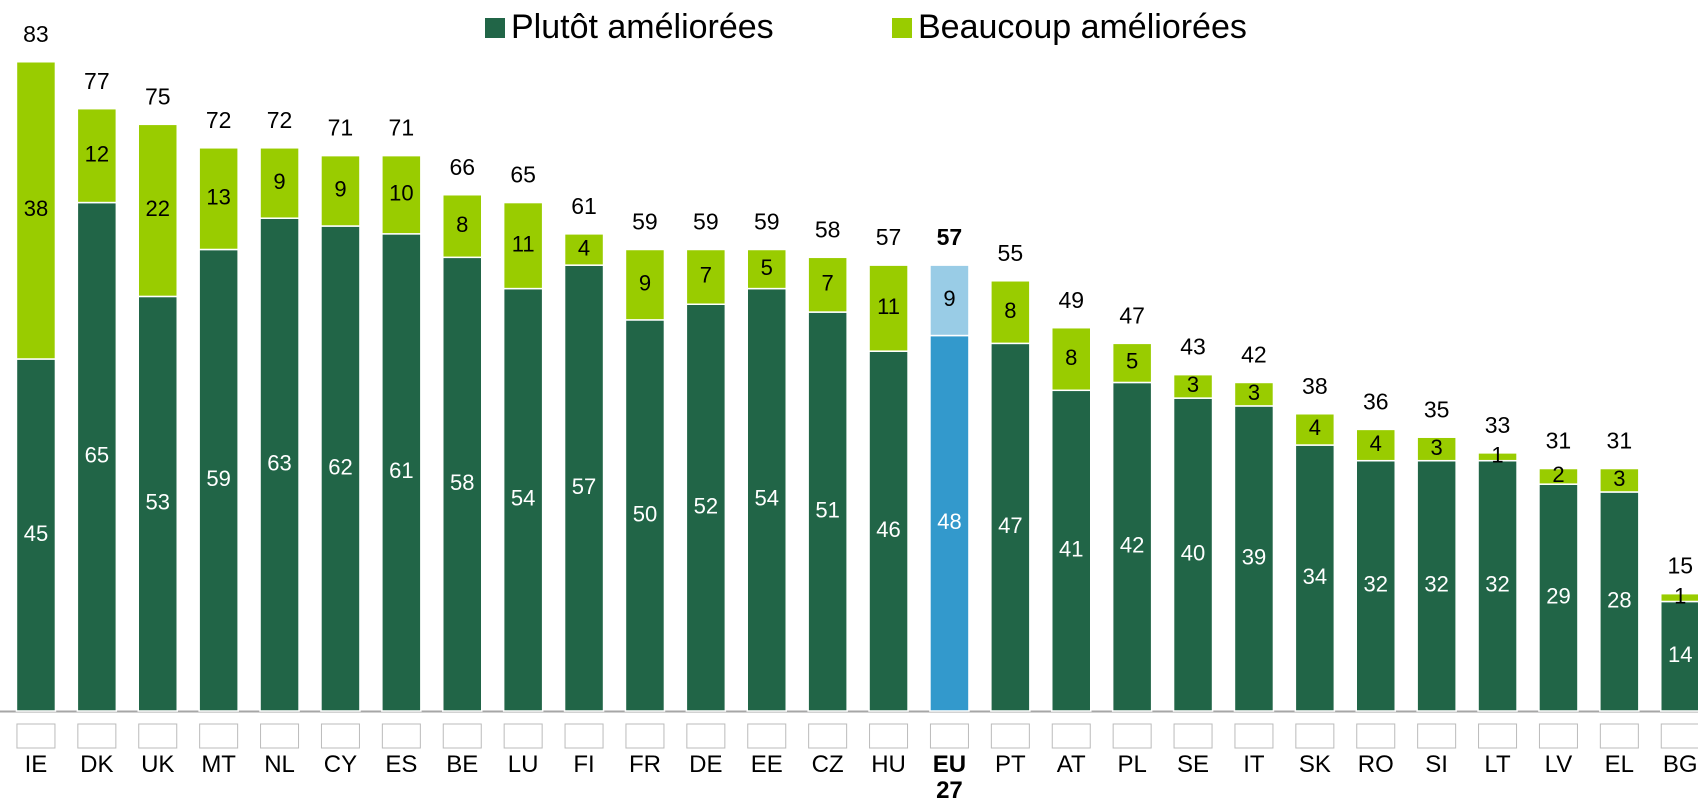 The width and height of the screenshot is (1698, 807). I want to click on x-tick-label: EE, so click(766, 764).